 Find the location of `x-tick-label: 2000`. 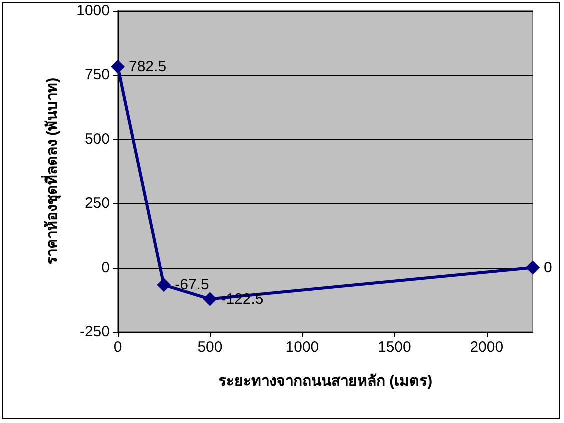

x-tick-label: 2000 is located at coordinates (487, 347).